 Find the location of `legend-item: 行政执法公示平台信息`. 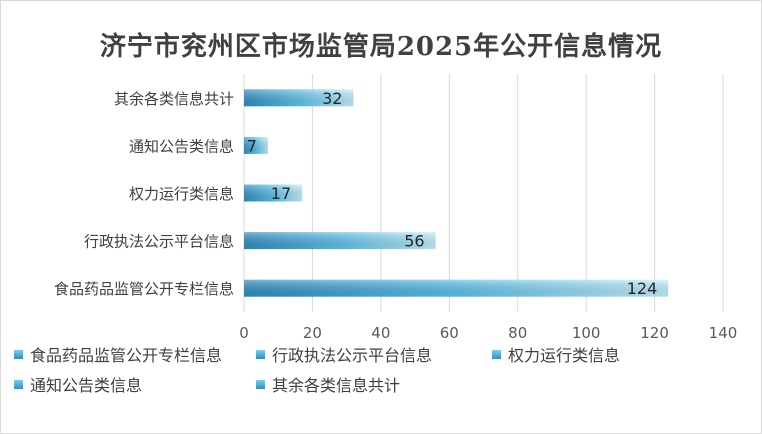

legend-item: 行政执法公示平台信息 is located at coordinates (344, 354).